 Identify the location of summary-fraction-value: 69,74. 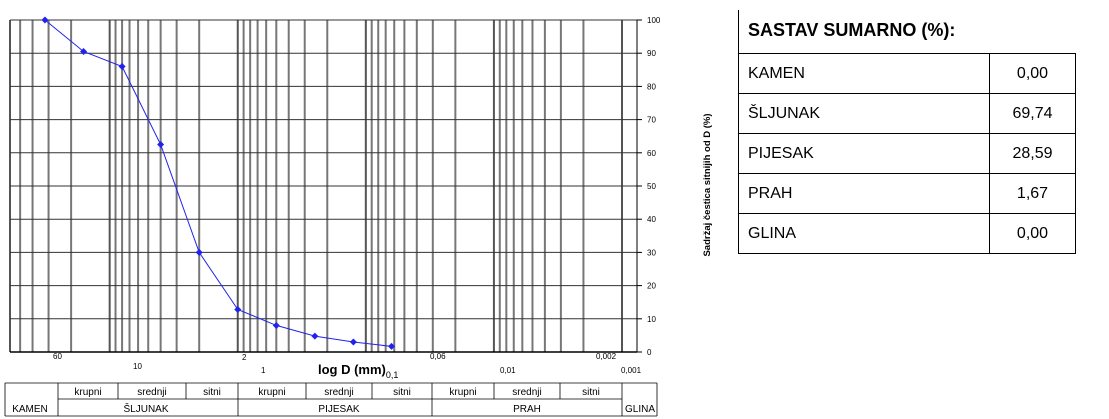
(1032, 113).